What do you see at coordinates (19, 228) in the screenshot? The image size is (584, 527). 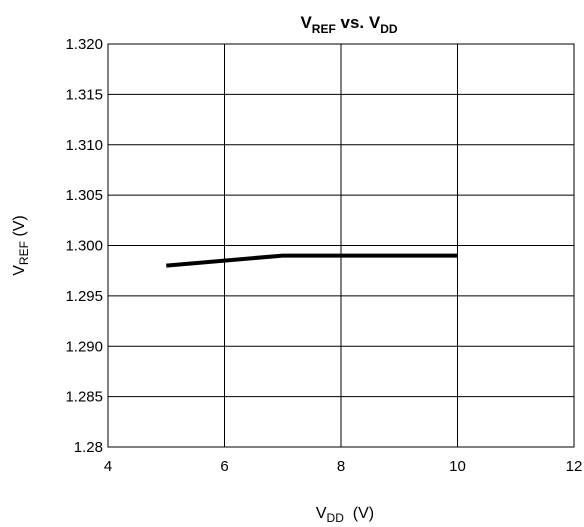 I see `y-axis-label-unit: (V)` at bounding box center [19, 228].